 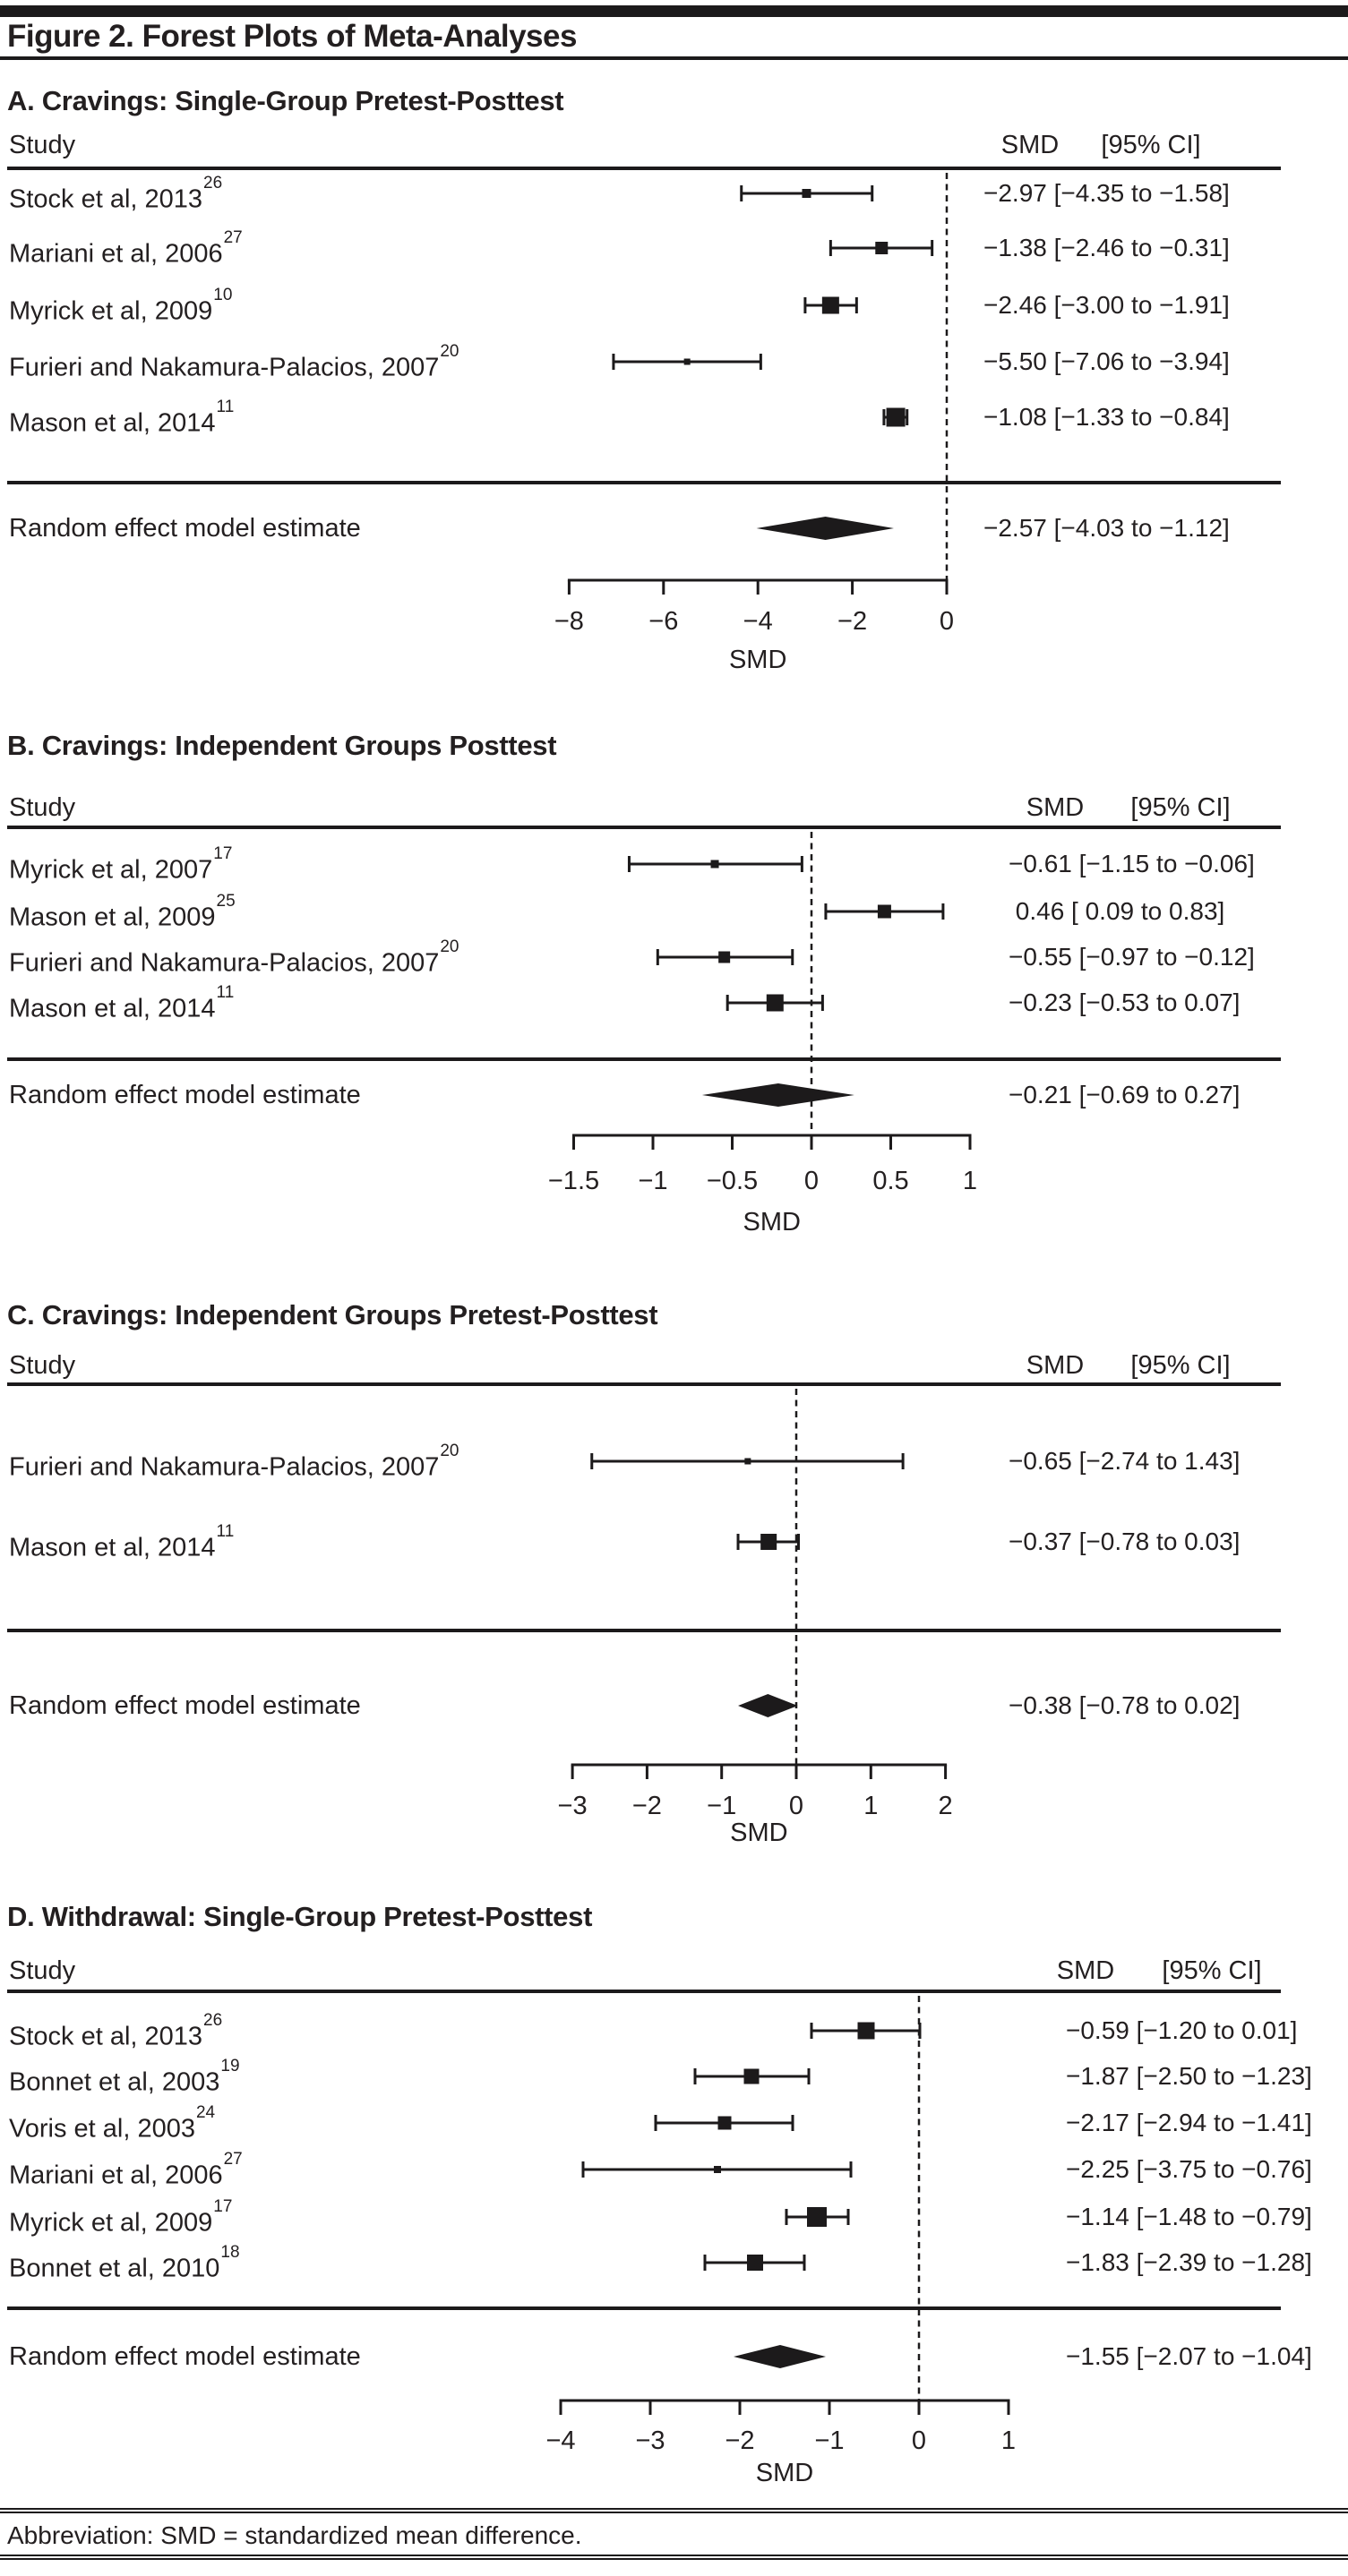 What do you see at coordinates (120, 865) in the screenshot?
I see `study-label: Myrick et al, 200717` at bounding box center [120, 865].